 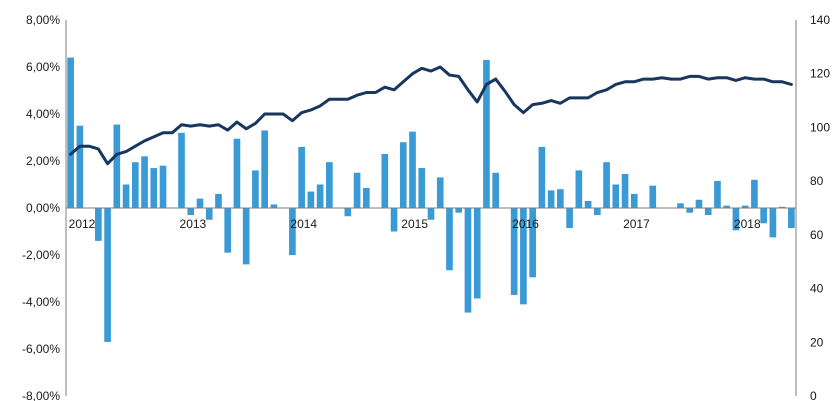 I want to click on x-tick-label: 2013, so click(x=193, y=224).